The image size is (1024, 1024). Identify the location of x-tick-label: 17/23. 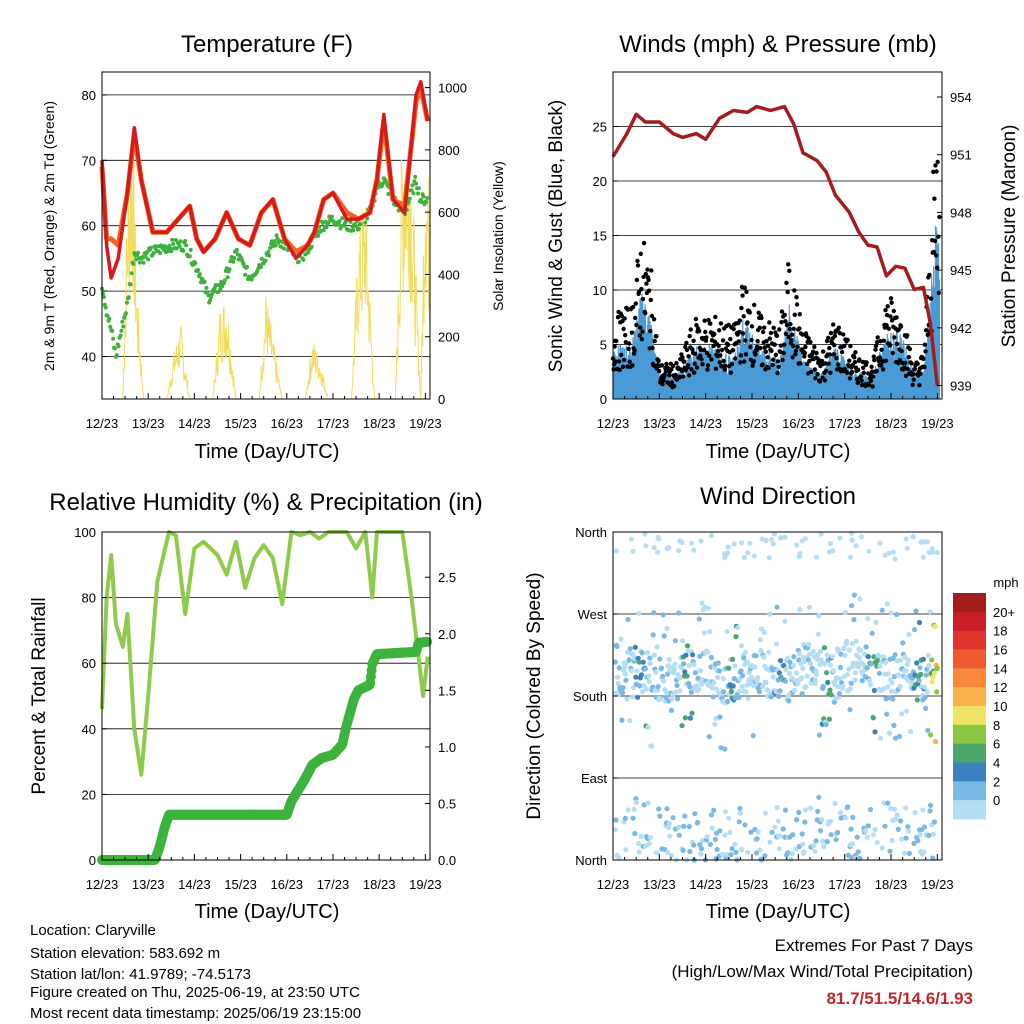
(333, 423).